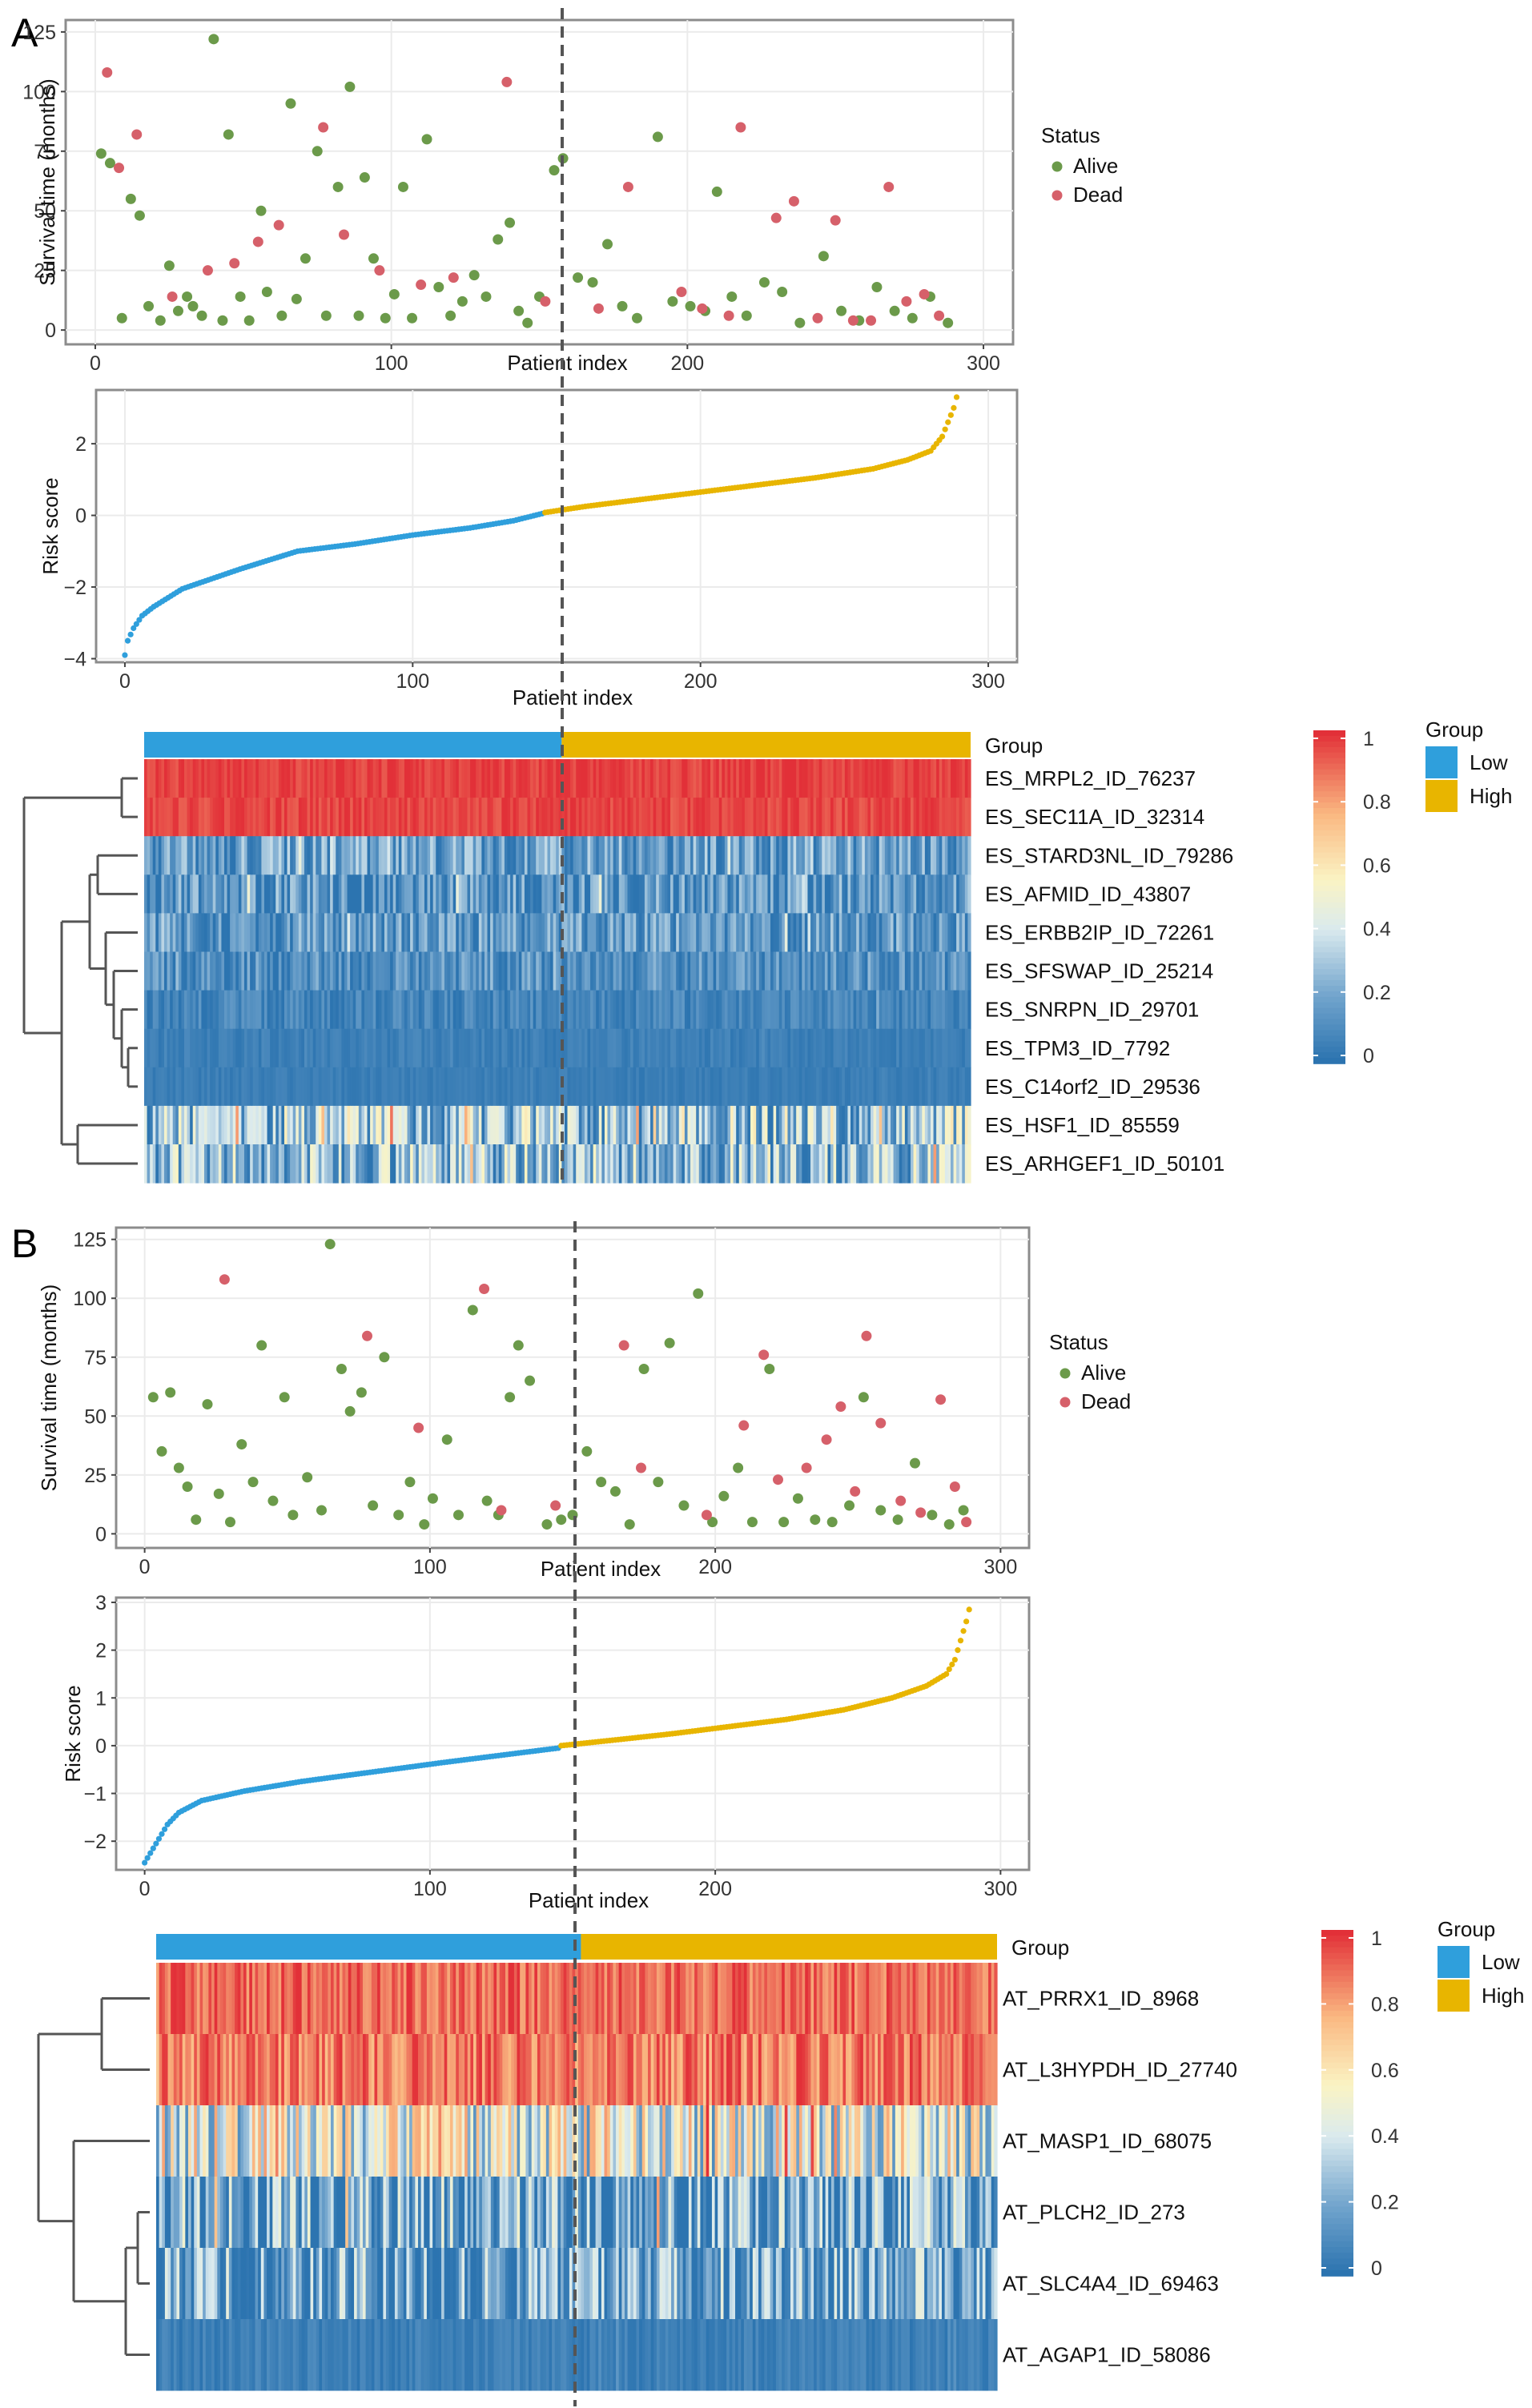 The width and height of the screenshot is (1532, 2408). I want to click on x-tick-label: 100, so click(412, 681).